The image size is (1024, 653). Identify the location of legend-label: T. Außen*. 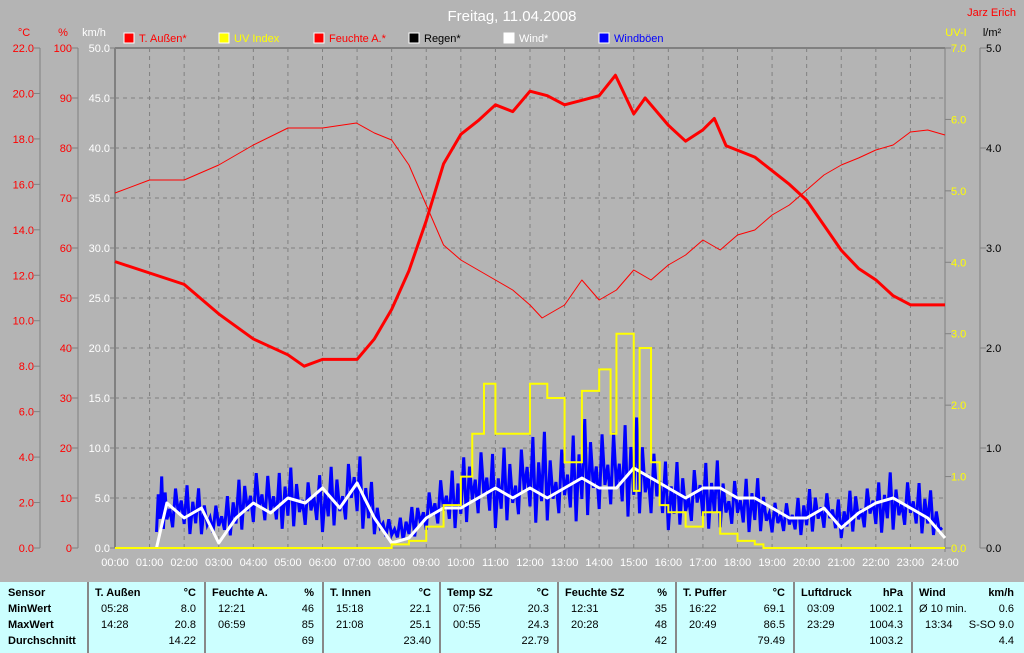
(163, 39).